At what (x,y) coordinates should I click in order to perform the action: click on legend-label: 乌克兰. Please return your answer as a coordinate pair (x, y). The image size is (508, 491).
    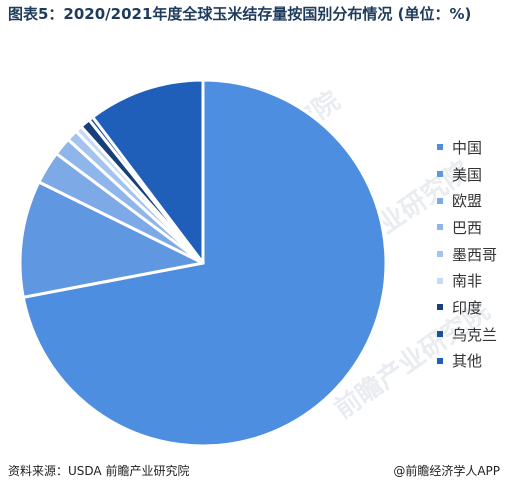
    Looking at the image, I should click on (475, 334).